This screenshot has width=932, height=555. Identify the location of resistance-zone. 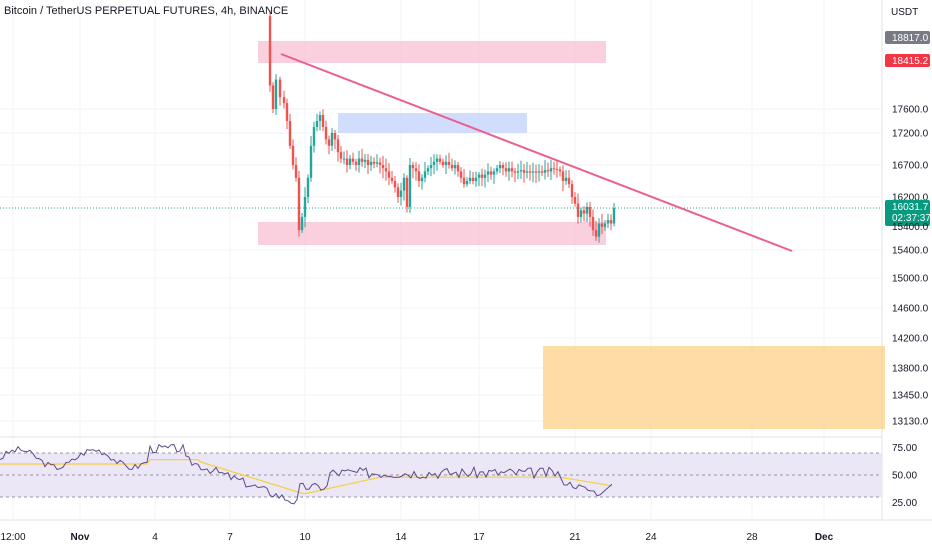
(432, 52).